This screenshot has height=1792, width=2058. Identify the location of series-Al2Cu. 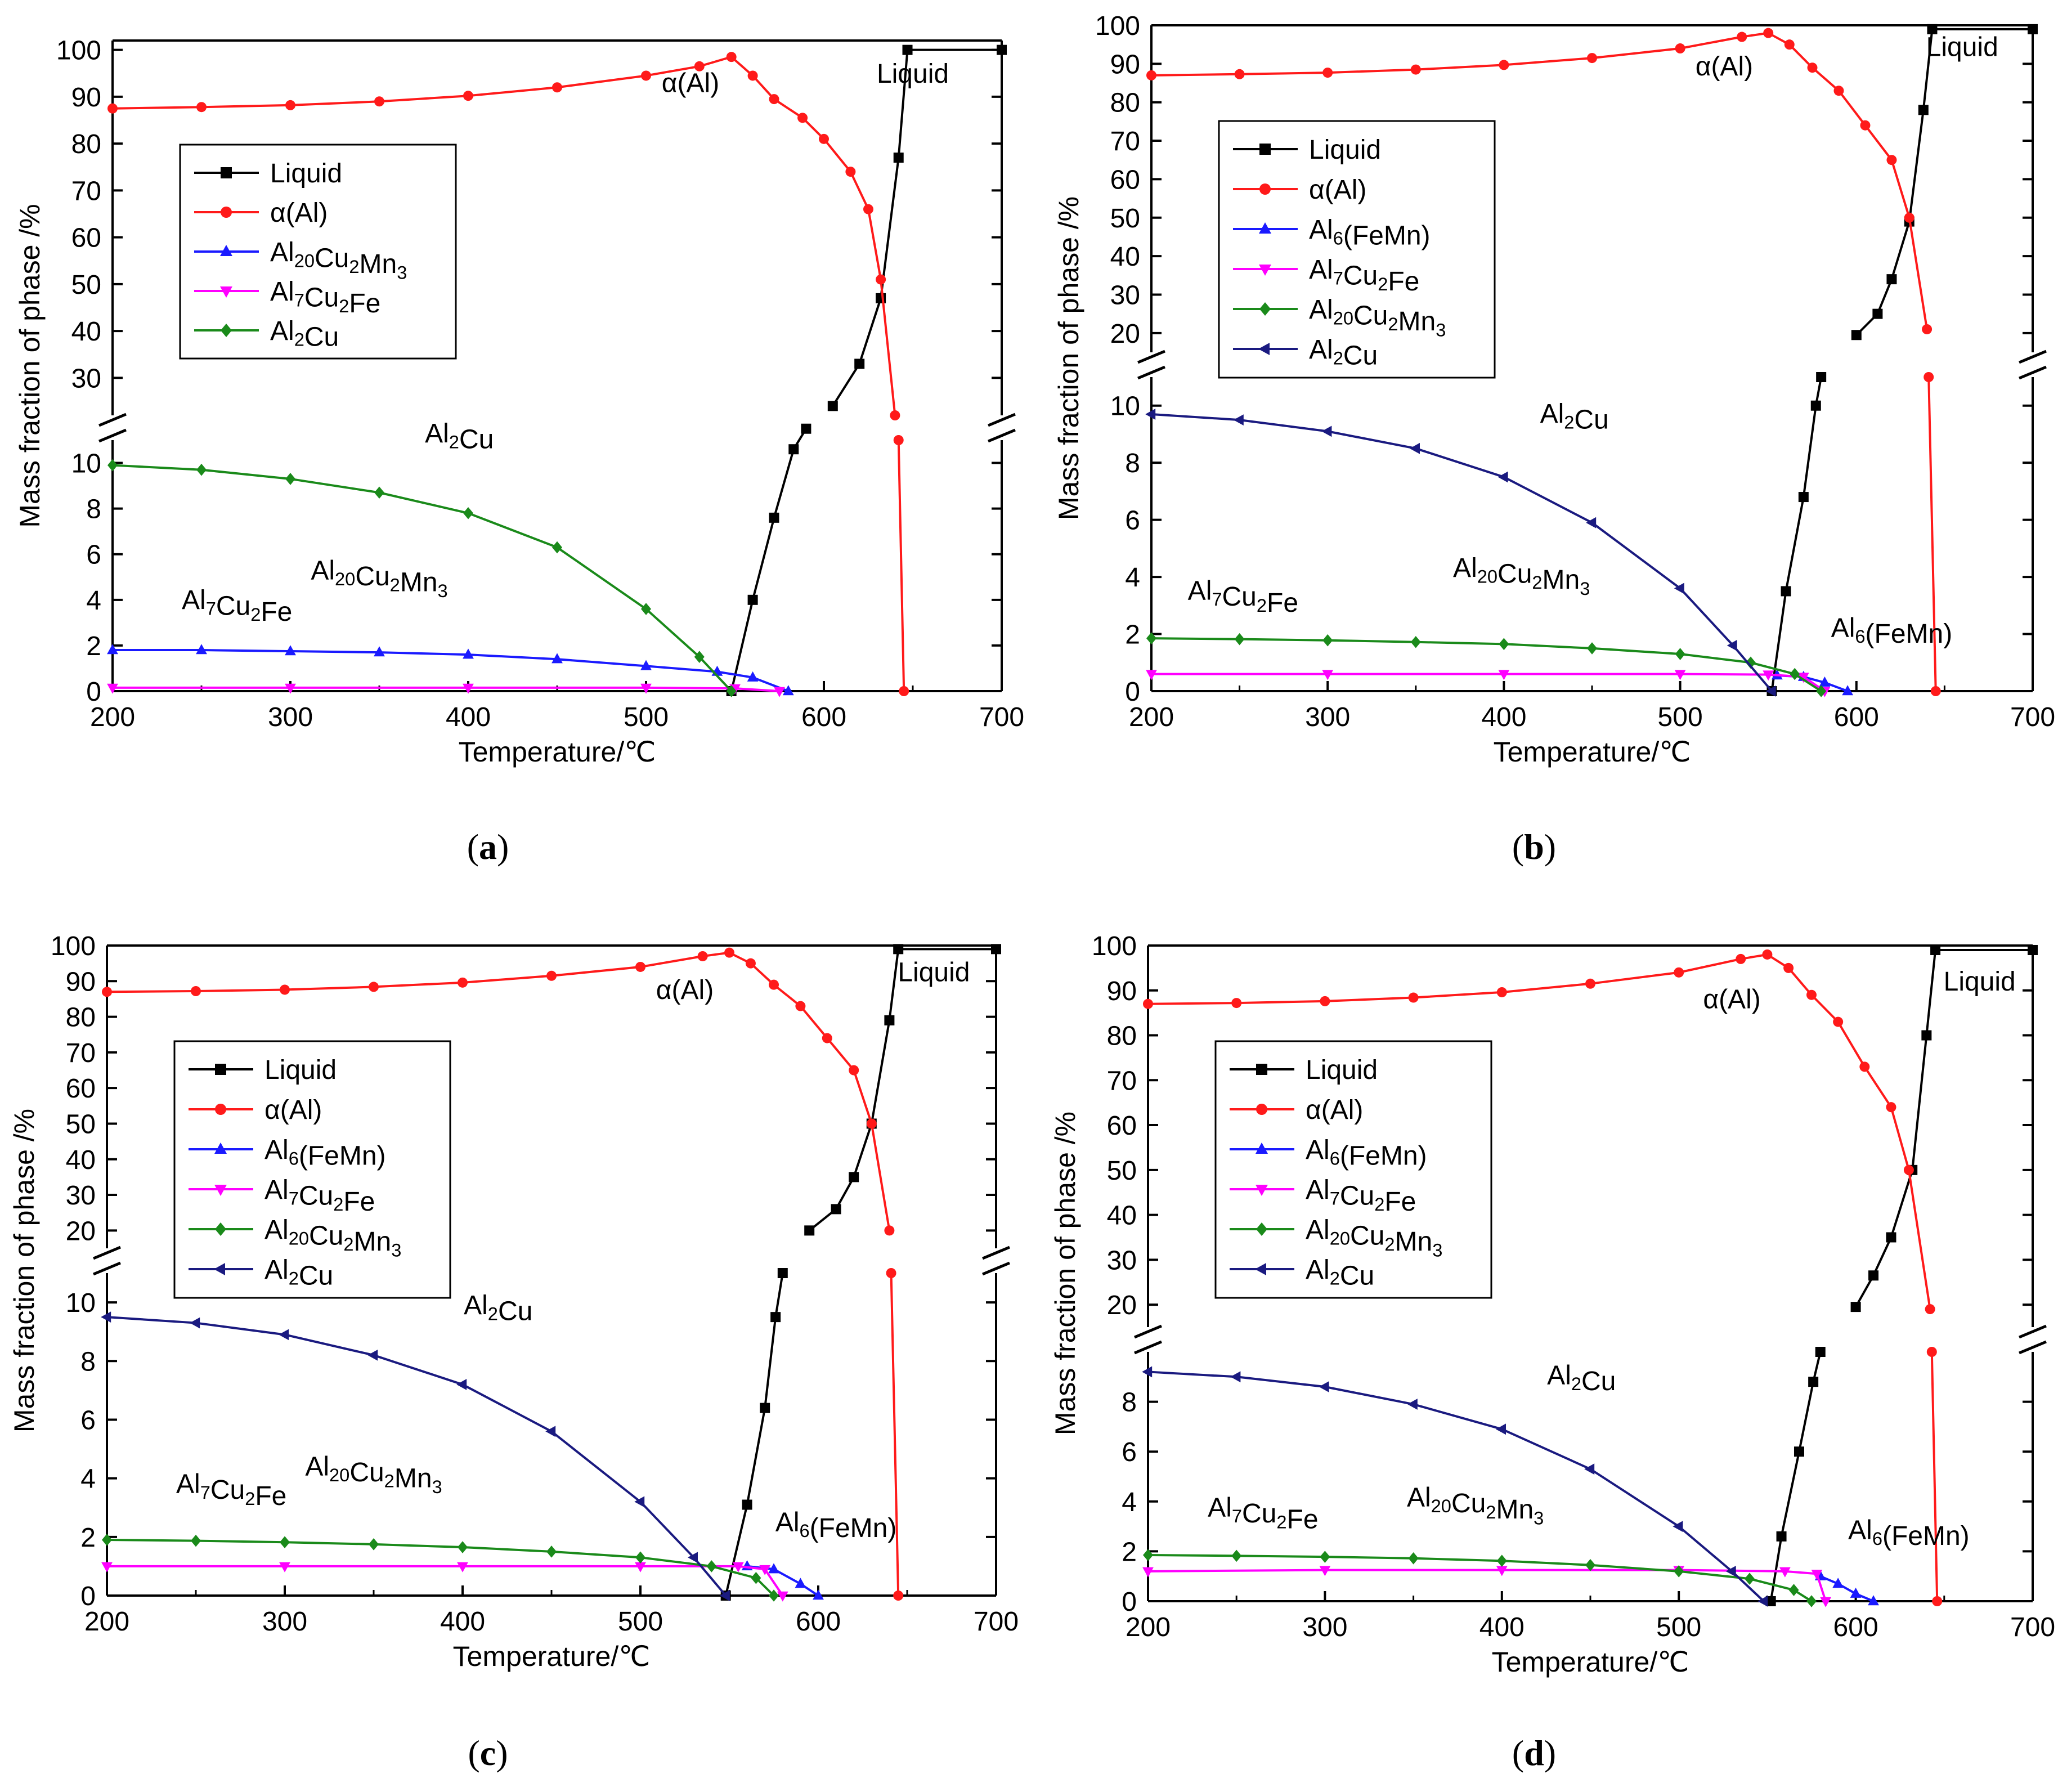
(422, 578).